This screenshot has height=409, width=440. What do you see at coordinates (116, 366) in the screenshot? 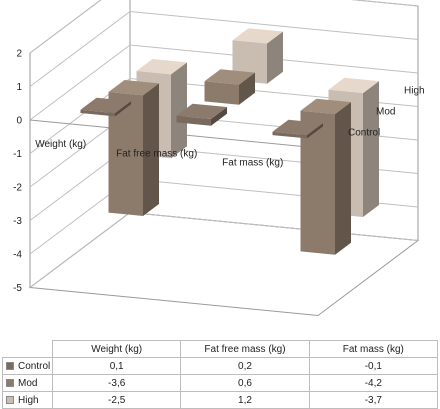
I see `data-table-cell: 0,1` at bounding box center [116, 366].